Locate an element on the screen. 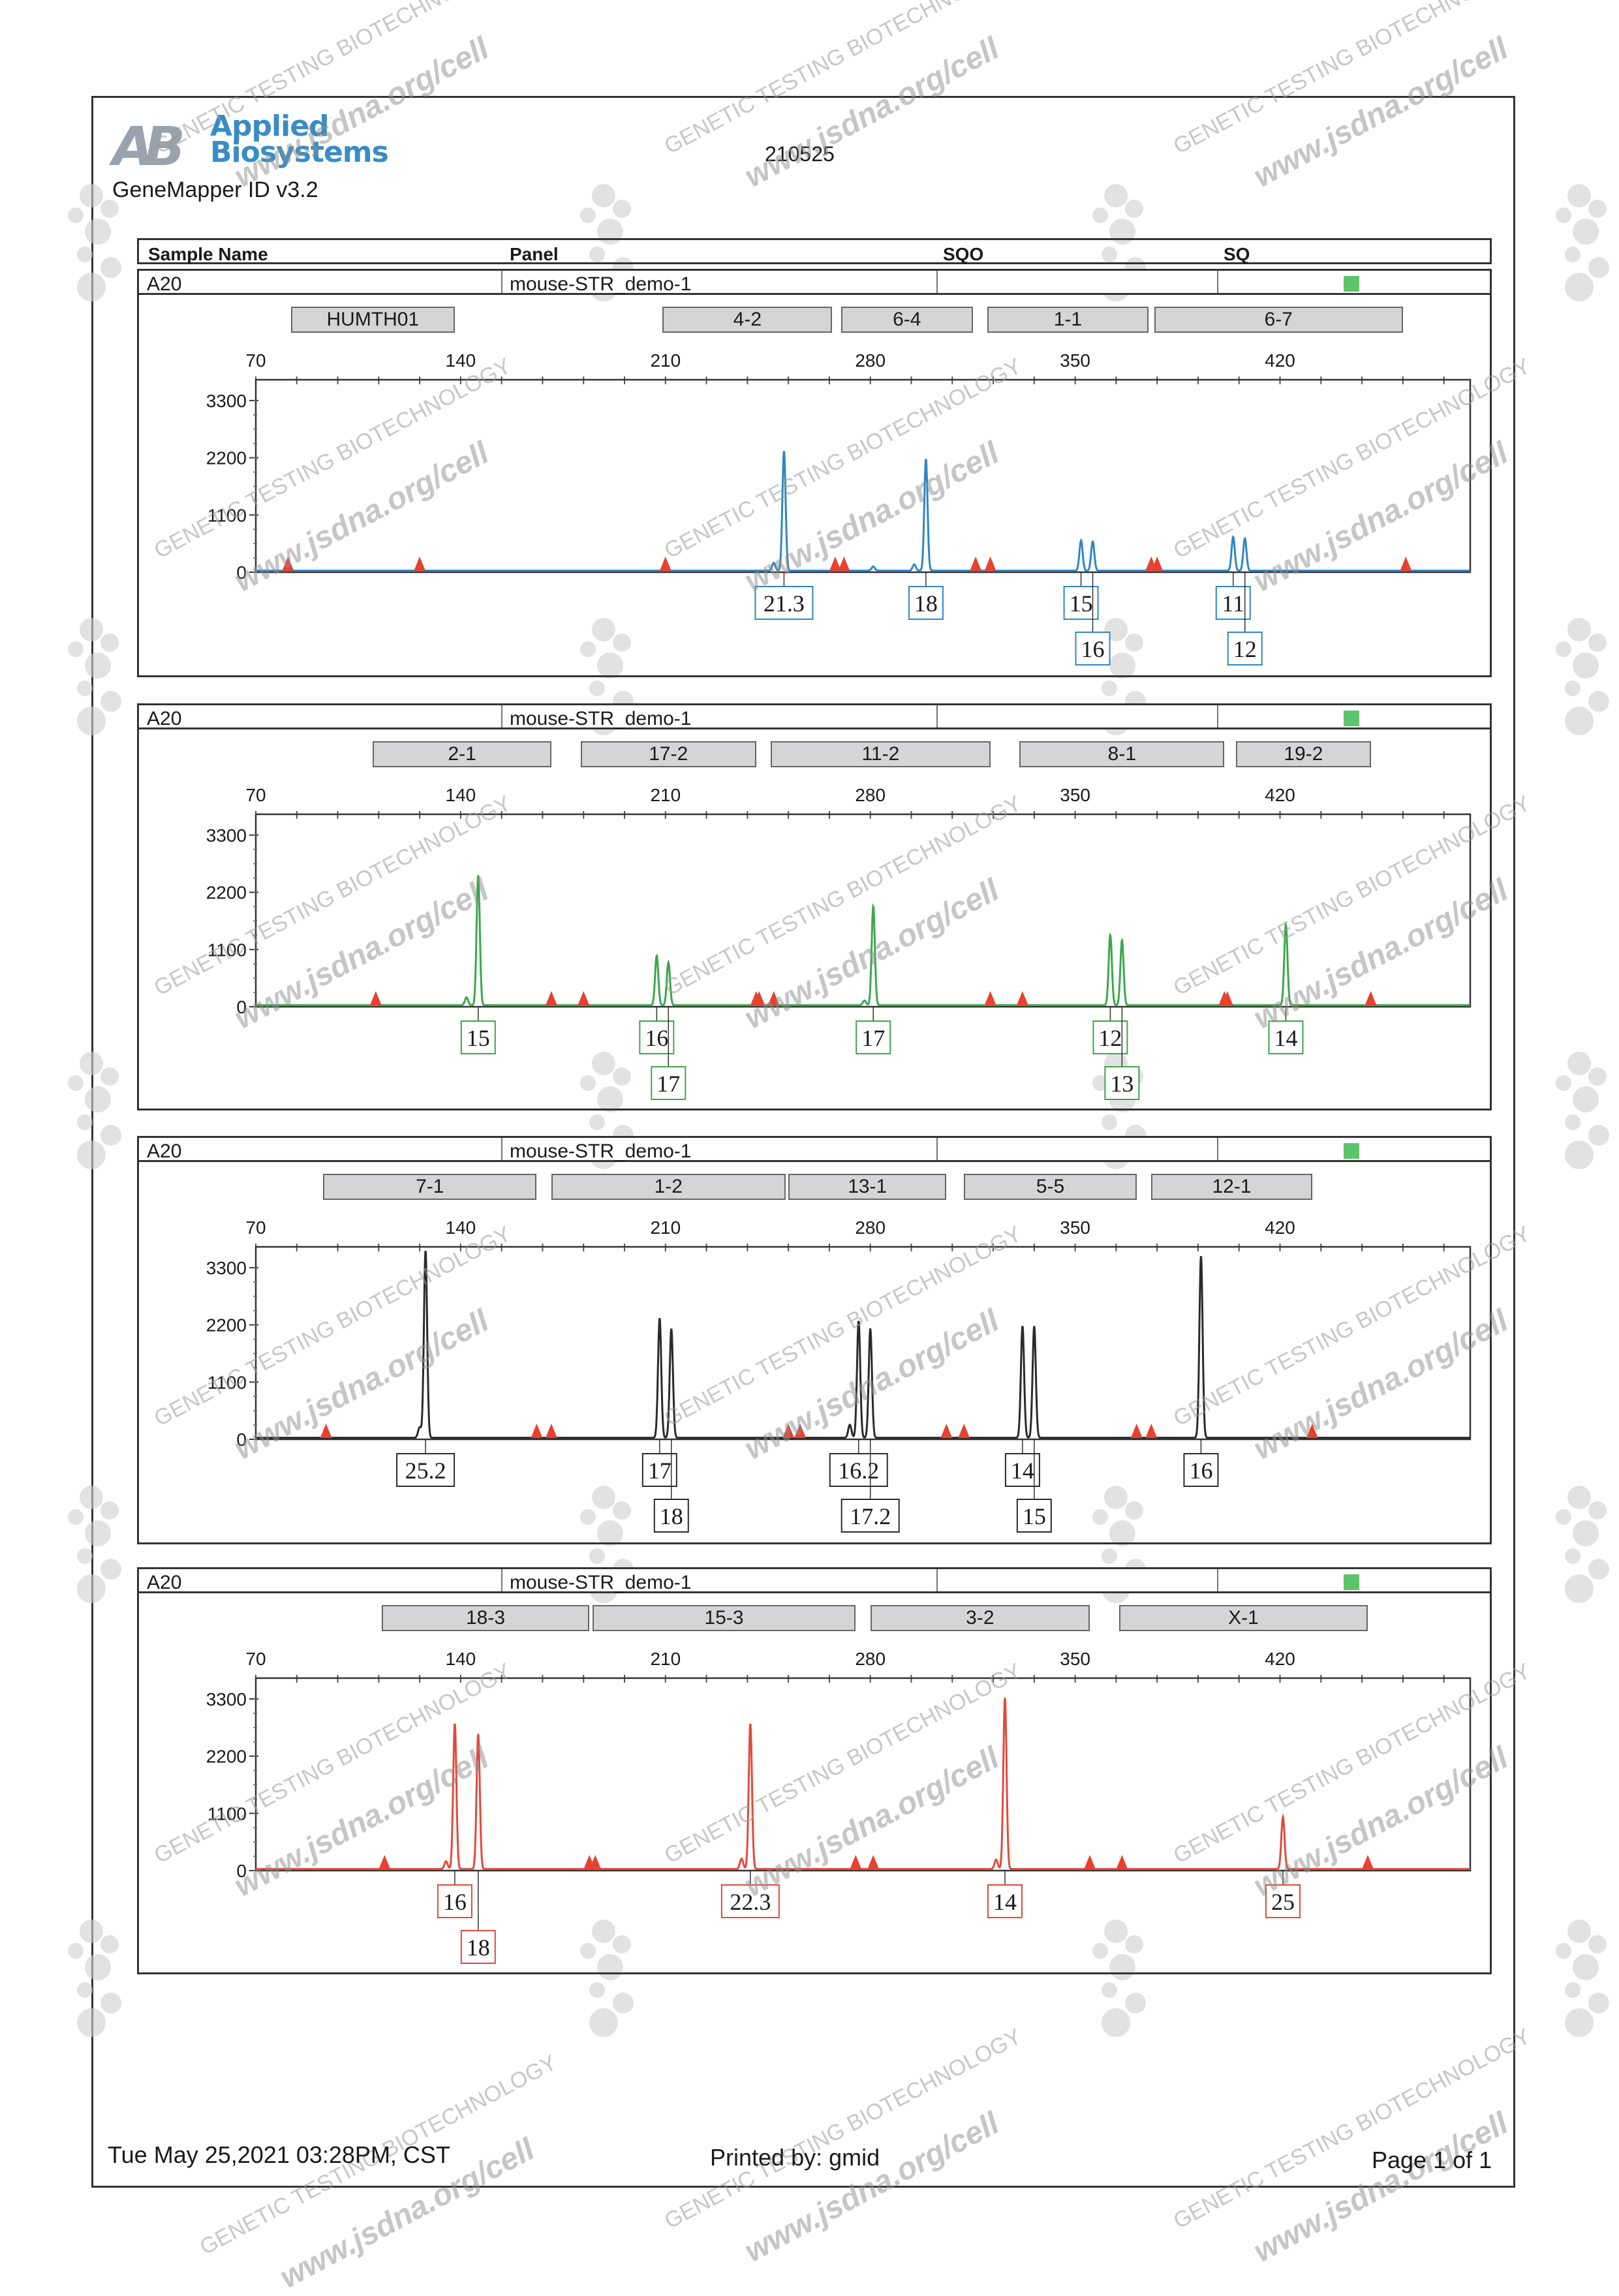 The image size is (1619, 2296). marker-bin-6-4: 6-4 is located at coordinates (906, 320).